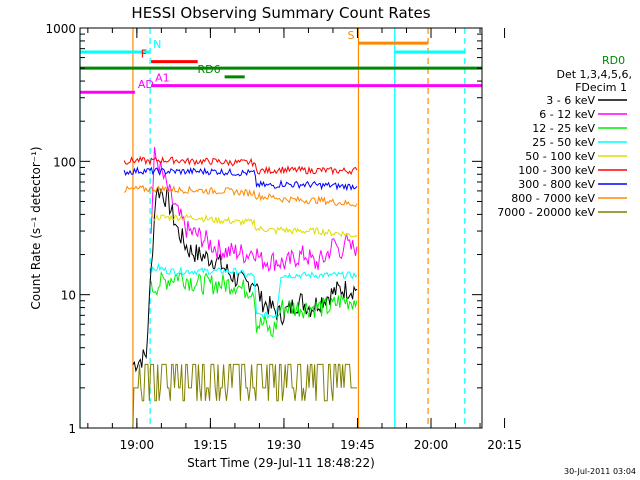  Describe the element at coordinates (563, 142) in the screenshot. I see `legend-label: 25 - 50 keV` at that location.